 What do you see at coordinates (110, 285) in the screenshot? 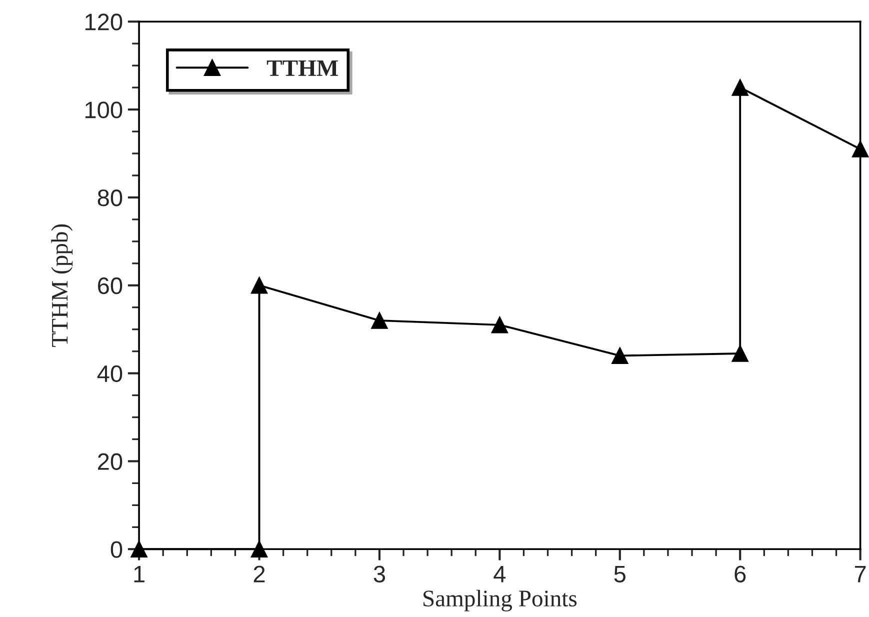
I see `y-tick-label: 60` at bounding box center [110, 285].